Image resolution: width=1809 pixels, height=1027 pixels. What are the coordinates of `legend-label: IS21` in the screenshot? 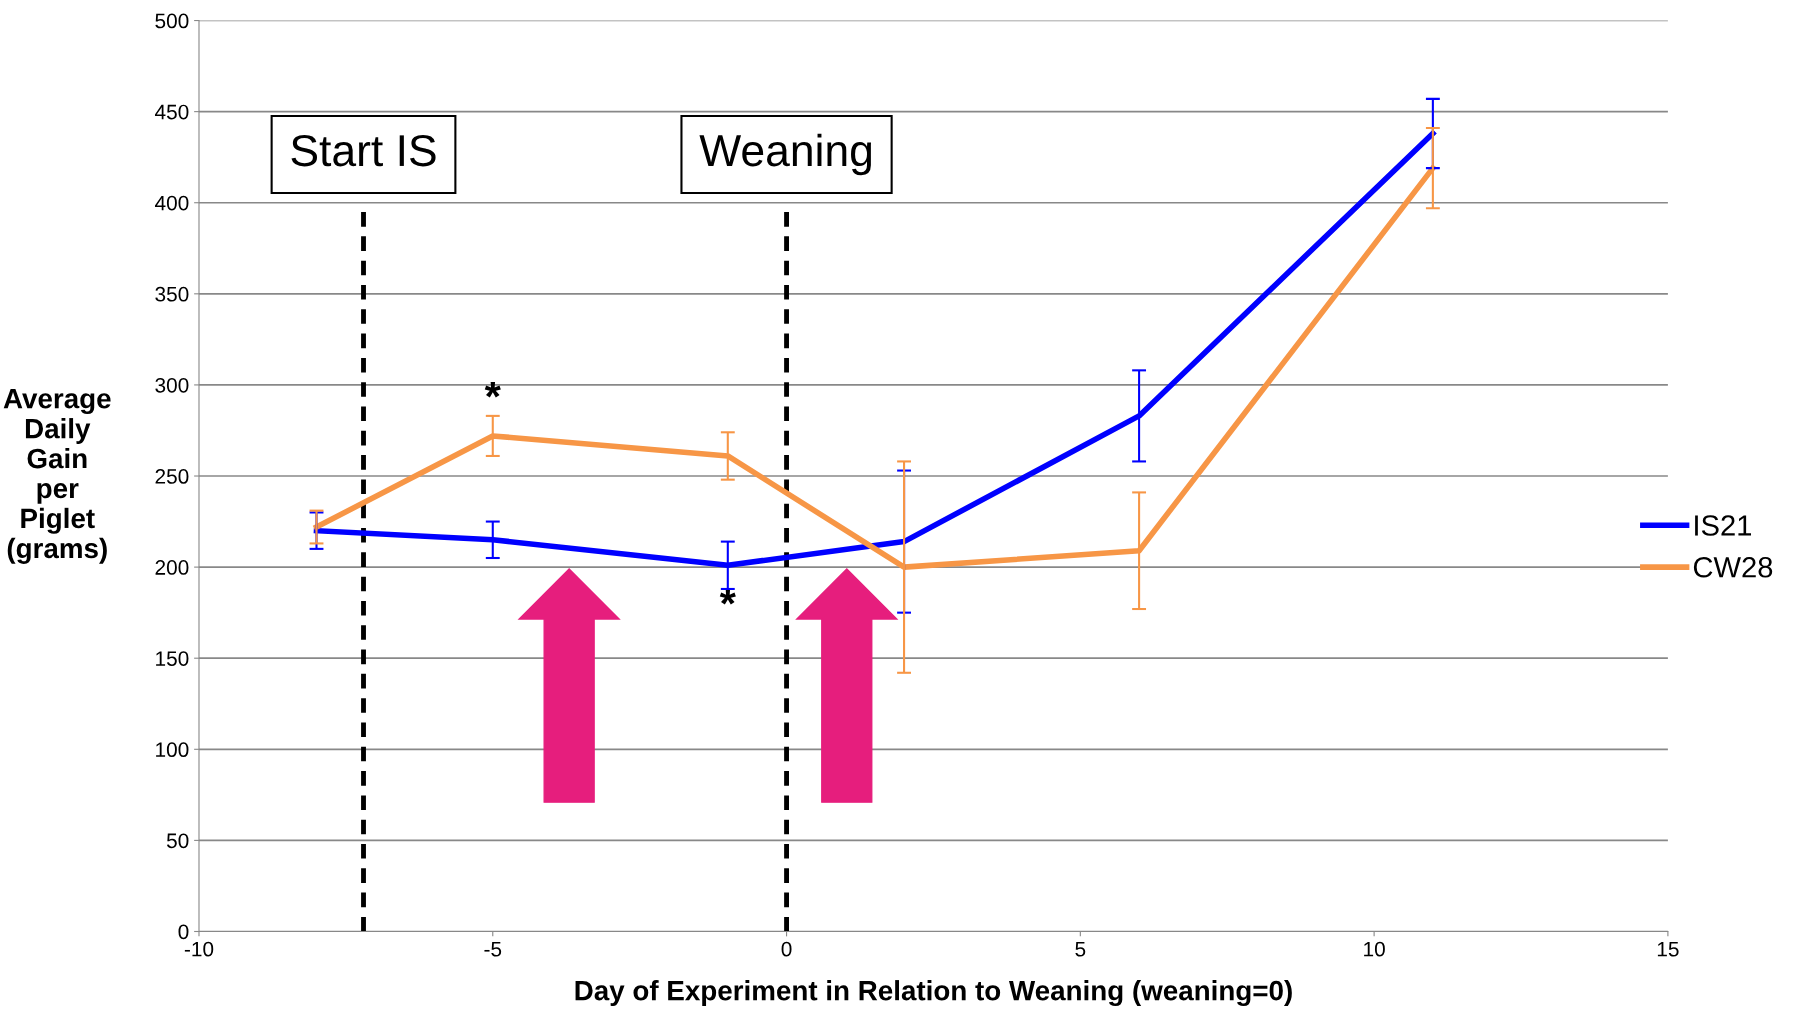 It's located at (1723, 525).